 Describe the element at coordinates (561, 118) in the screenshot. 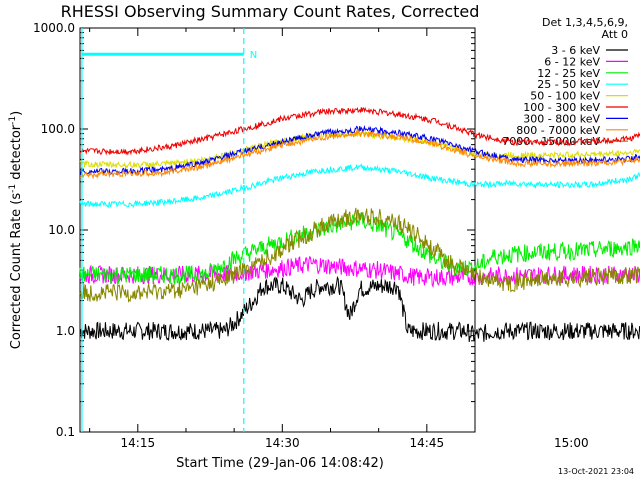

I see `legend-label: 300 - 800 keV` at that location.